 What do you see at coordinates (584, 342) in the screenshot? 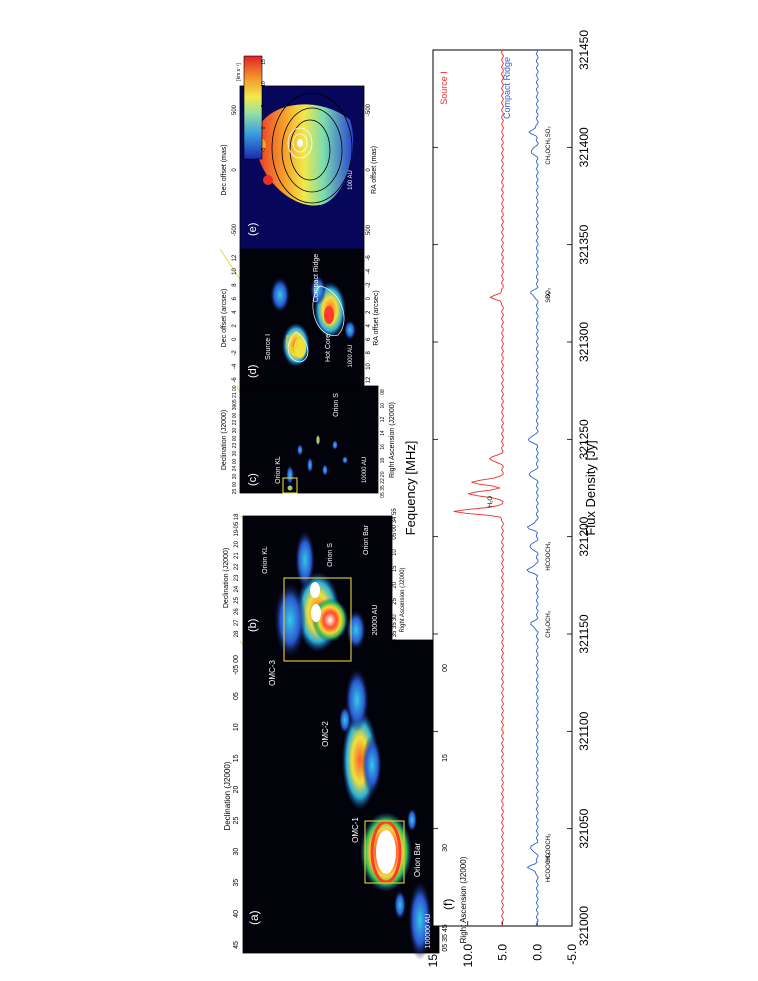
I see `x-tick-label: 321300` at bounding box center [584, 342].